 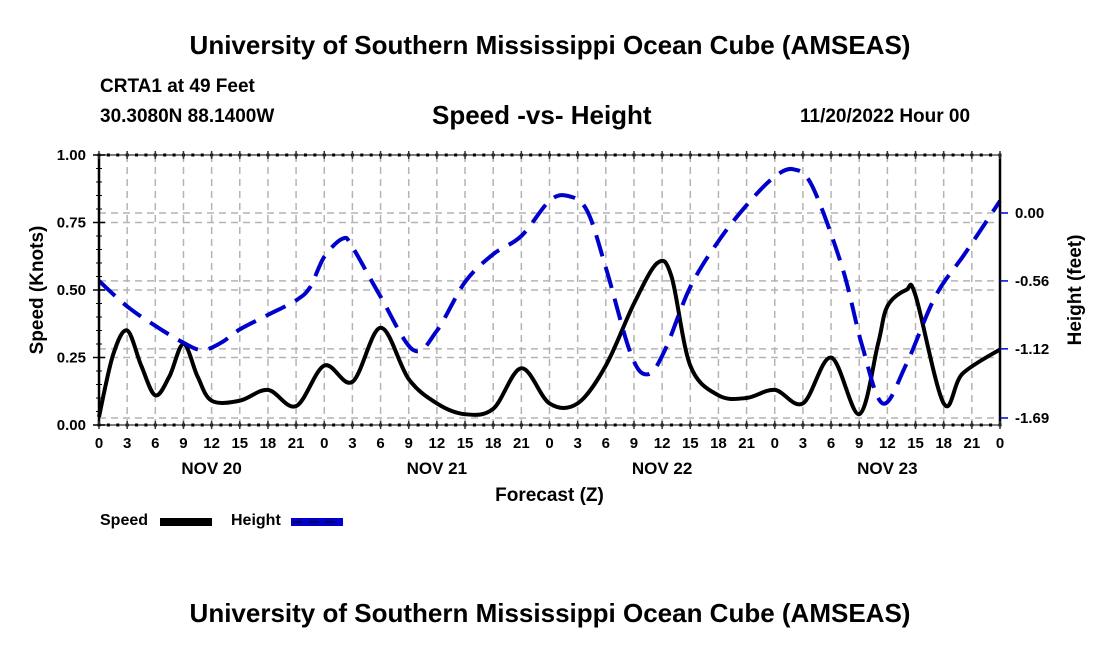 What do you see at coordinates (71, 425) in the screenshot?
I see `y-tick-label: 0.00` at bounding box center [71, 425].